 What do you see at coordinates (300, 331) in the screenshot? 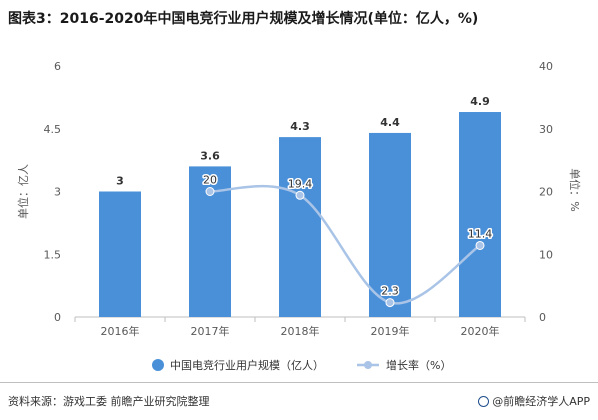
I see `x-tick-label: 2018年` at bounding box center [300, 331].